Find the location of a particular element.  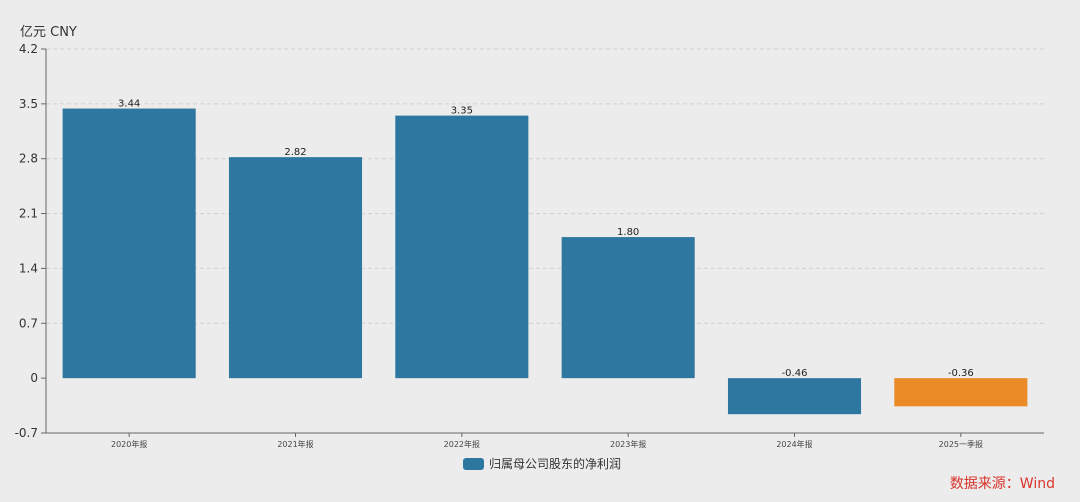

x-tick-label: 2022年报 is located at coordinates (462, 444).